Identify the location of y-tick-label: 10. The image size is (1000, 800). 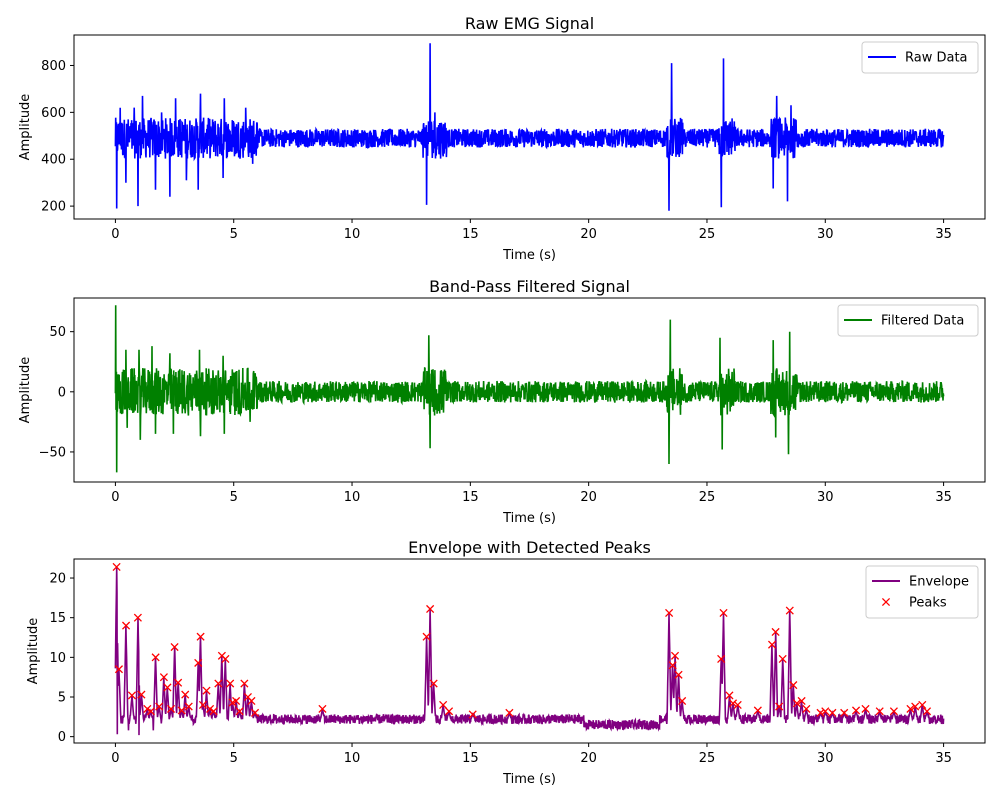
(57, 658).